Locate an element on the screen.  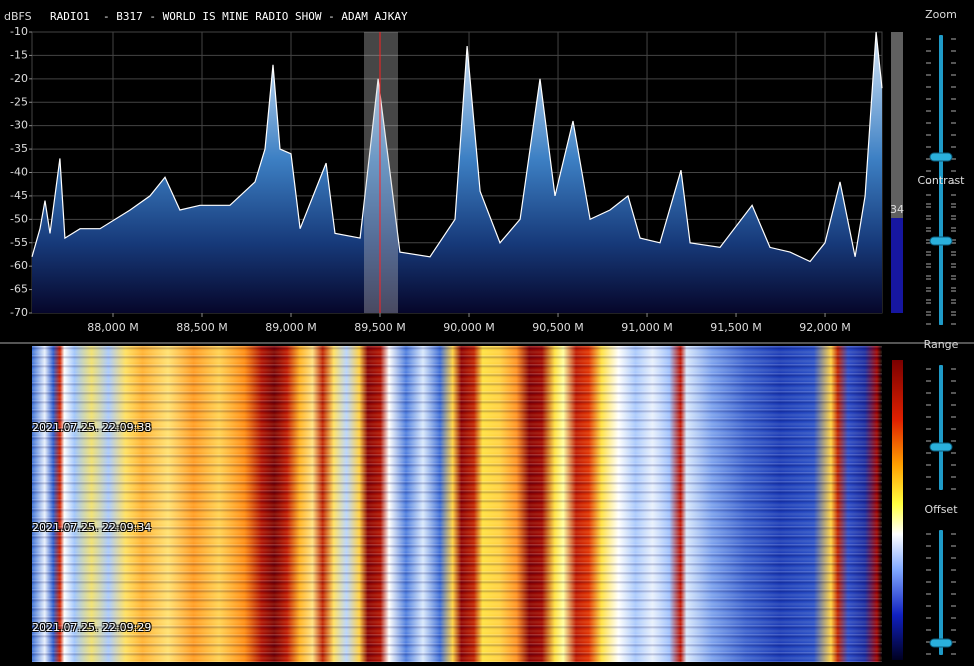
y-tick-label: -10 is located at coordinates (19, 31).